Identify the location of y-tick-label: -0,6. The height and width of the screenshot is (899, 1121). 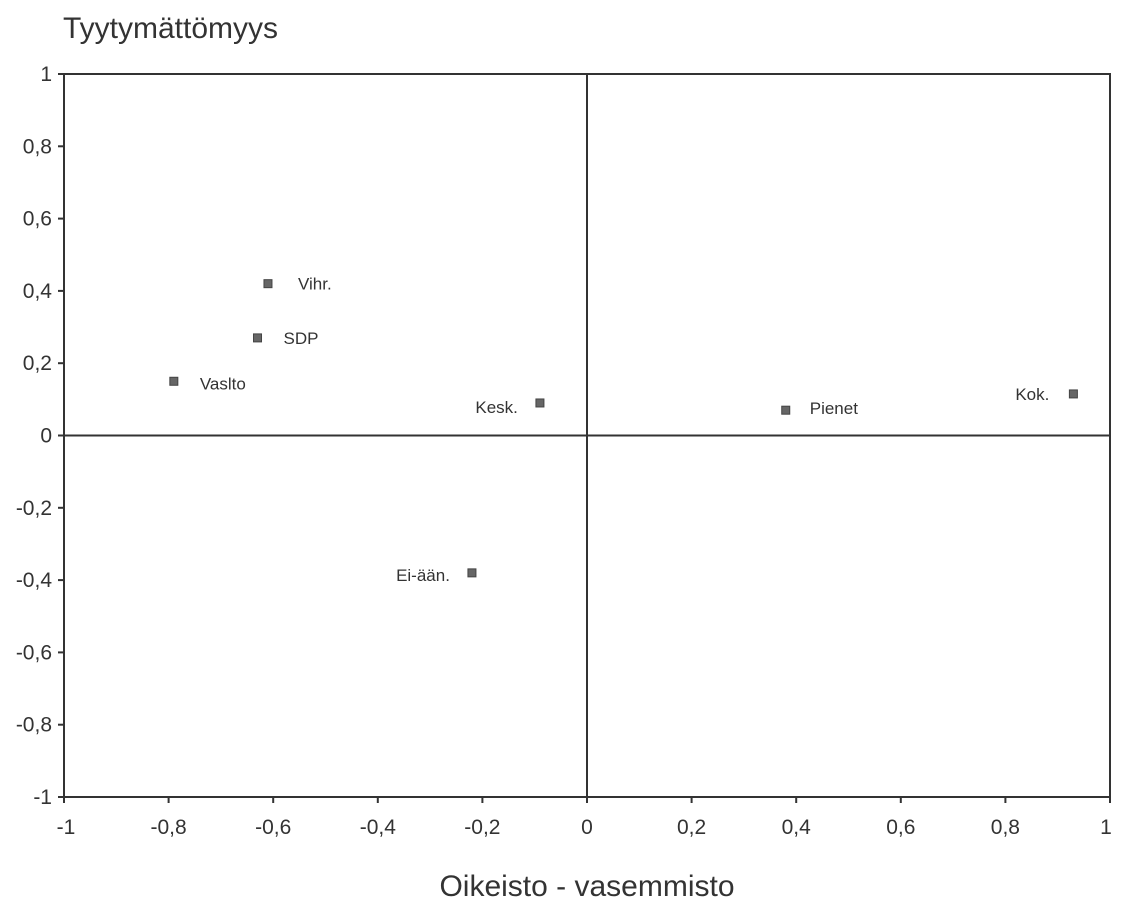
(34, 652).